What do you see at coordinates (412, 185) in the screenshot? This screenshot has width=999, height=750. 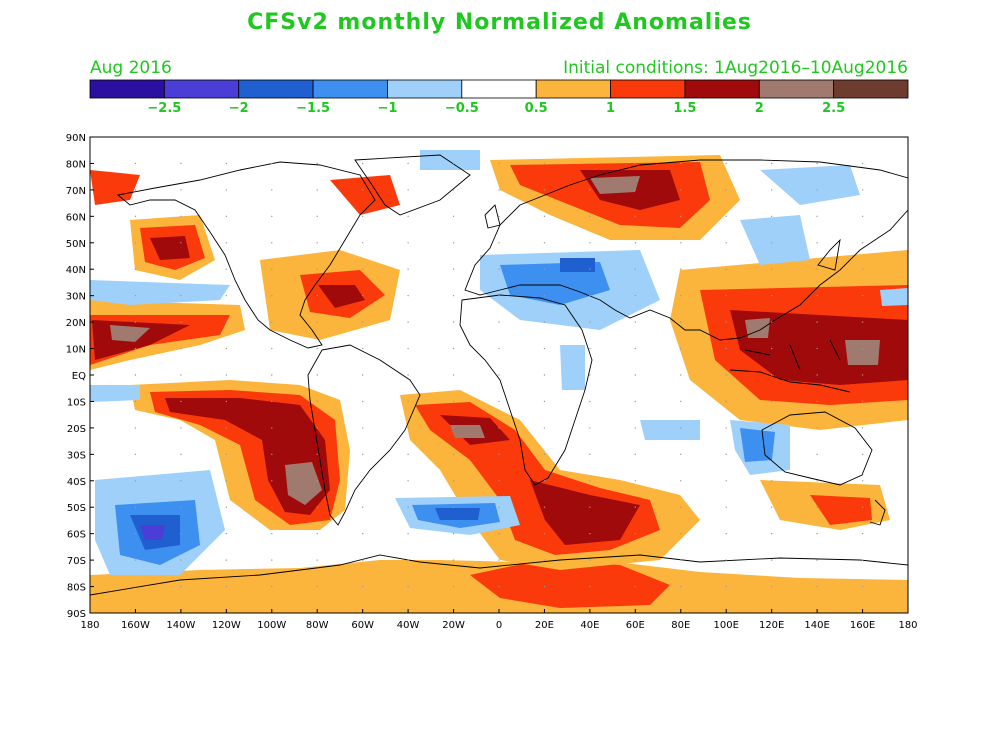 I see `coastline-greenland` at bounding box center [412, 185].